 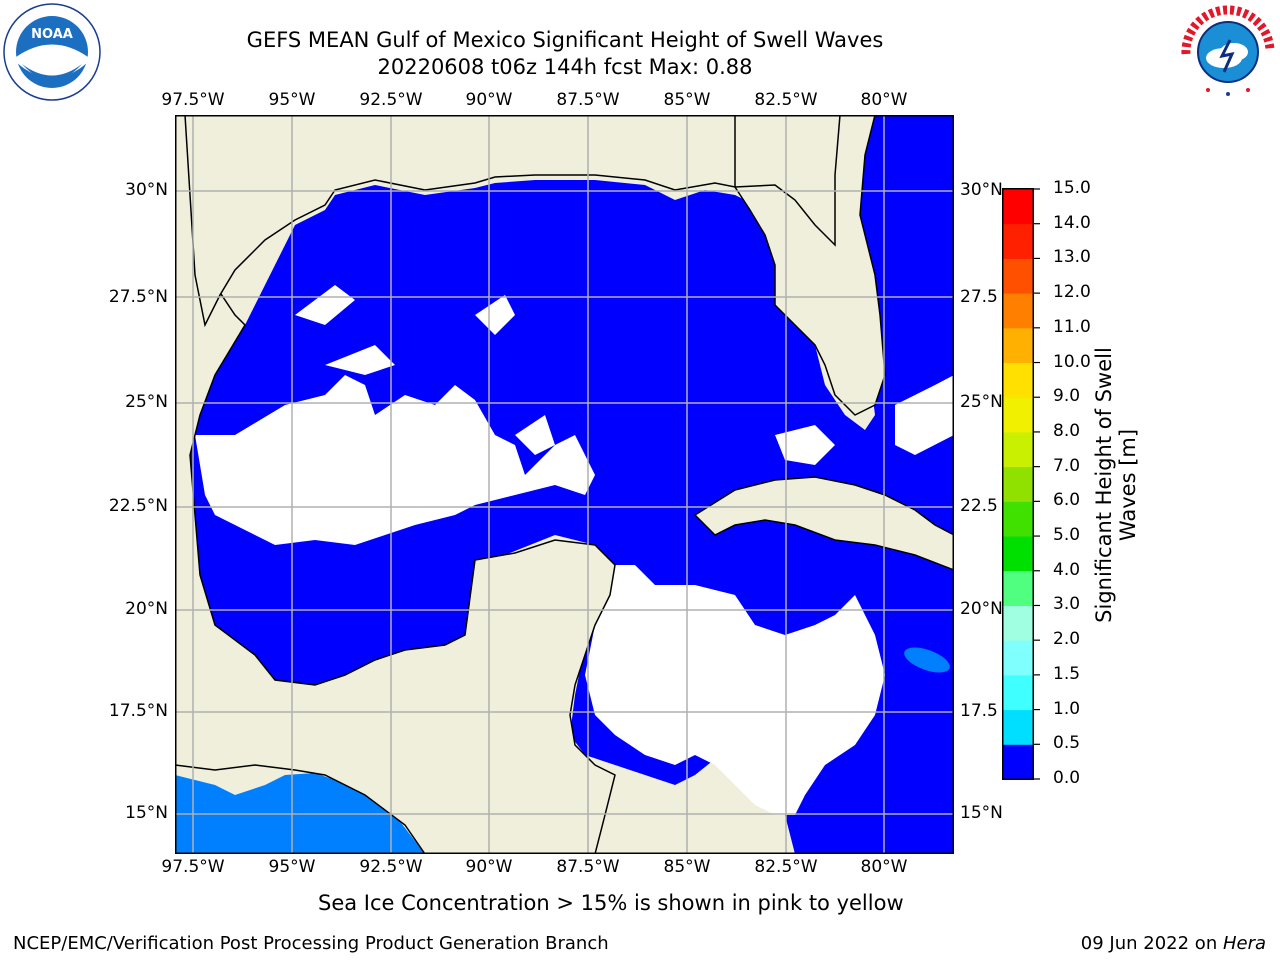 I want to click on lon-label-bottom: 97.5°W, so click(x=193, y=867).